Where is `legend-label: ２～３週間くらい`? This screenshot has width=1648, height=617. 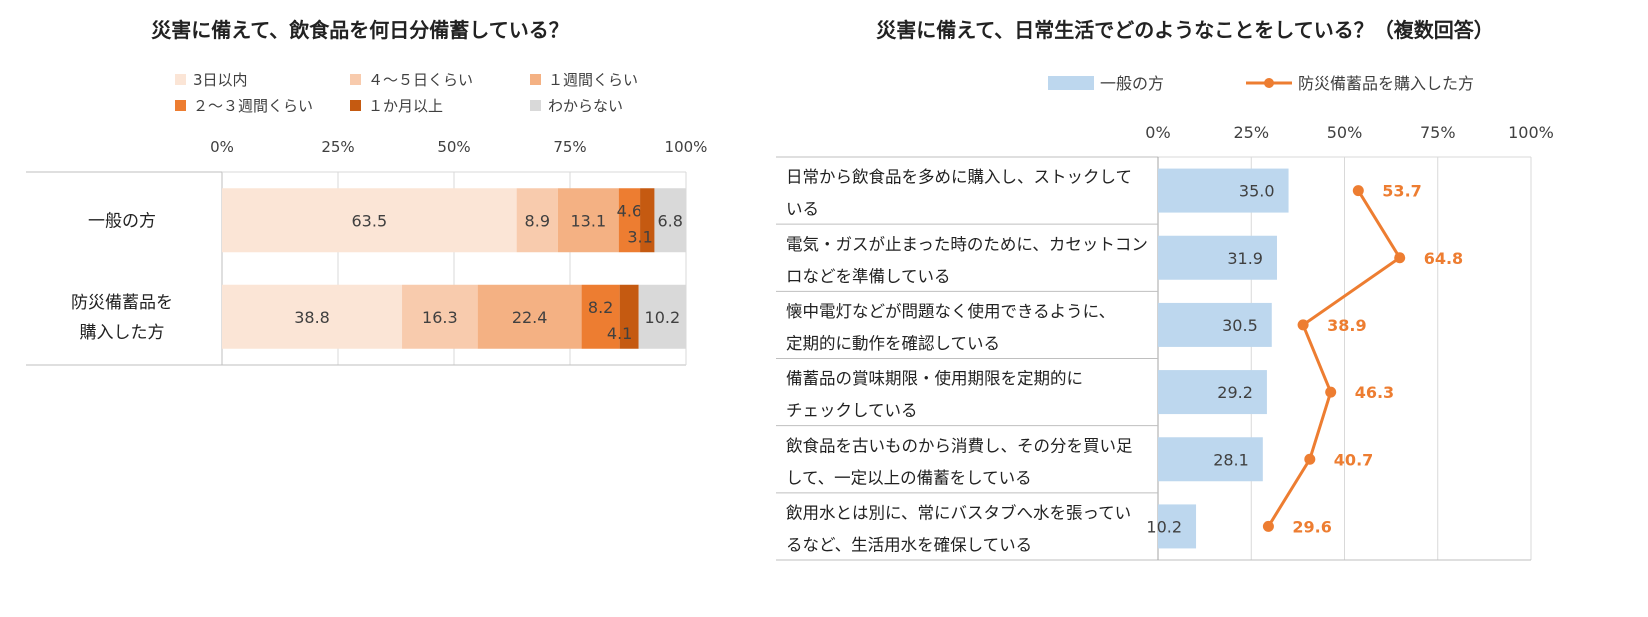
legend-label: ２～３週間くらい is located at coordinates (253, 106).